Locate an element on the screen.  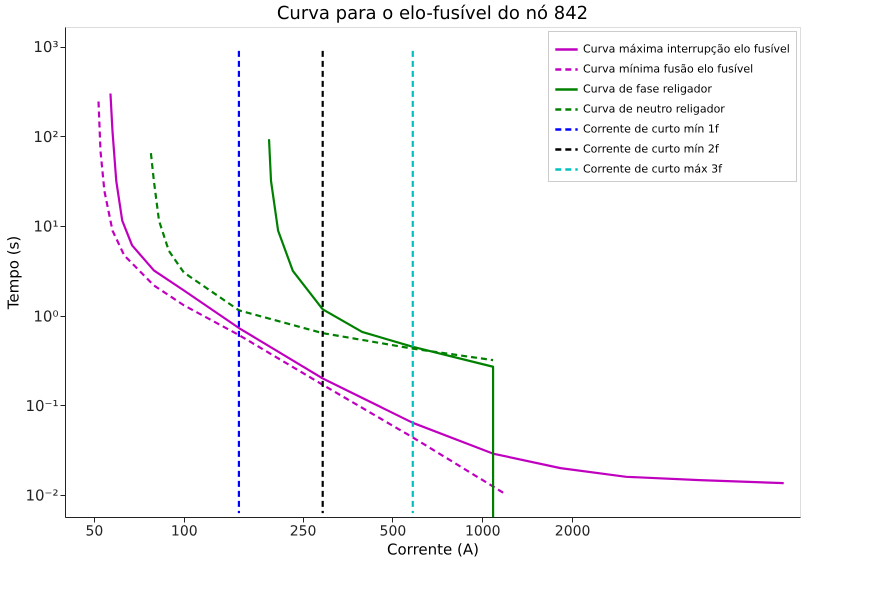
x-tick-label: 1000 is located at coordinates (482, 532).